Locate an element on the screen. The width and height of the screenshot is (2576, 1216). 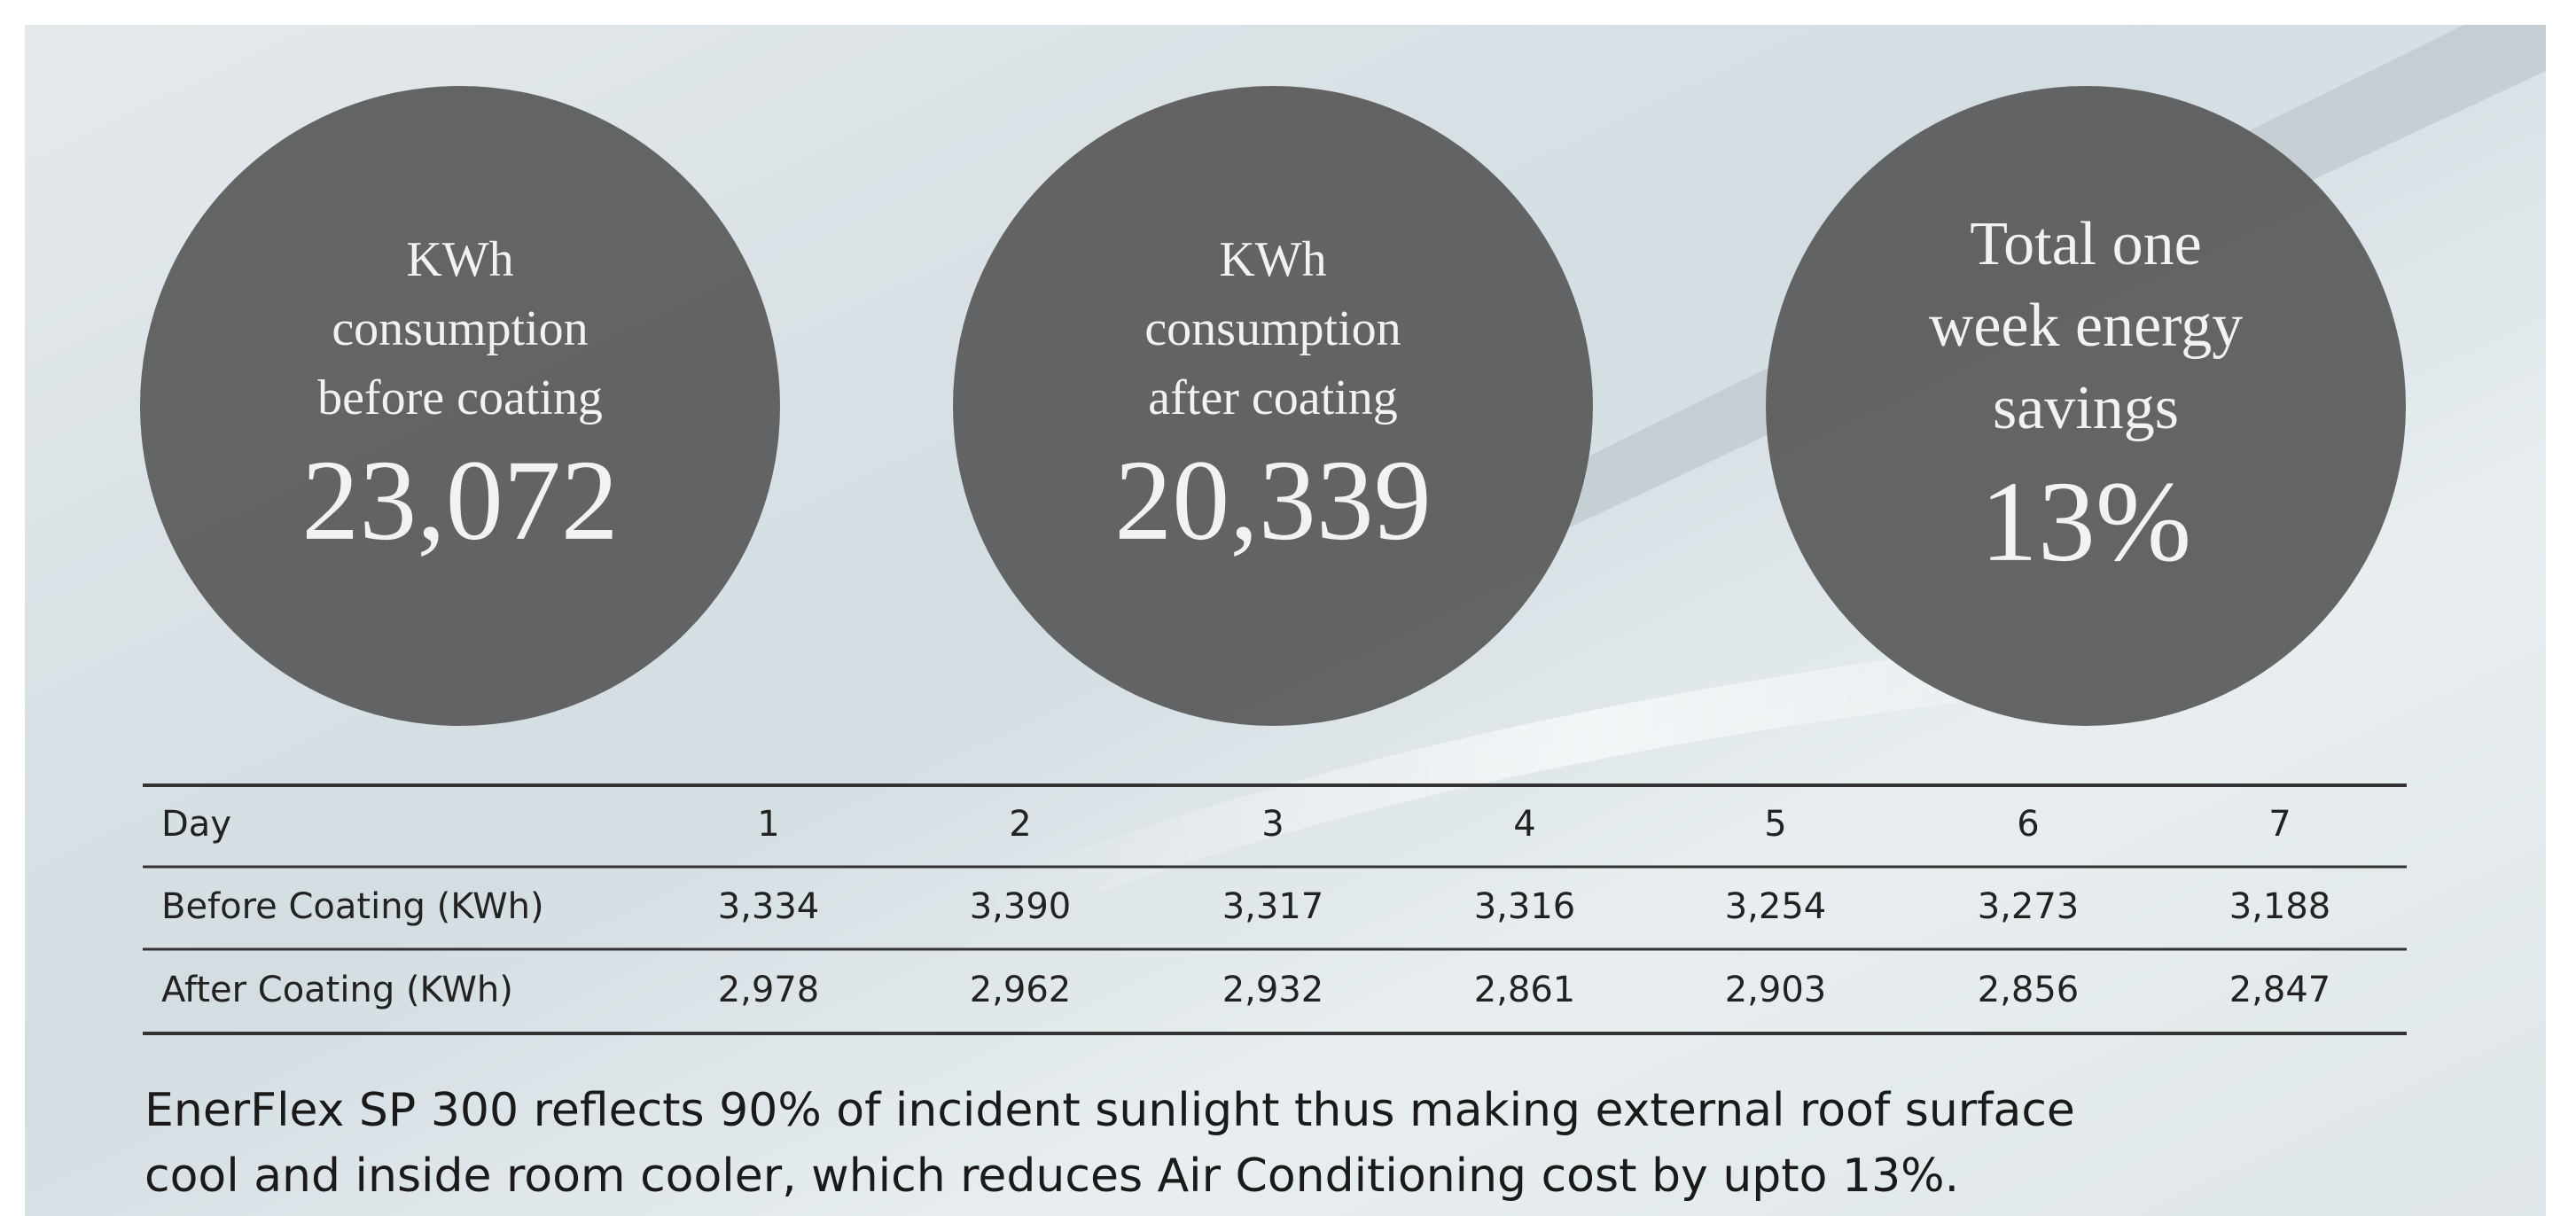
table-header-cell: Day is located at coordinates (196, 825).